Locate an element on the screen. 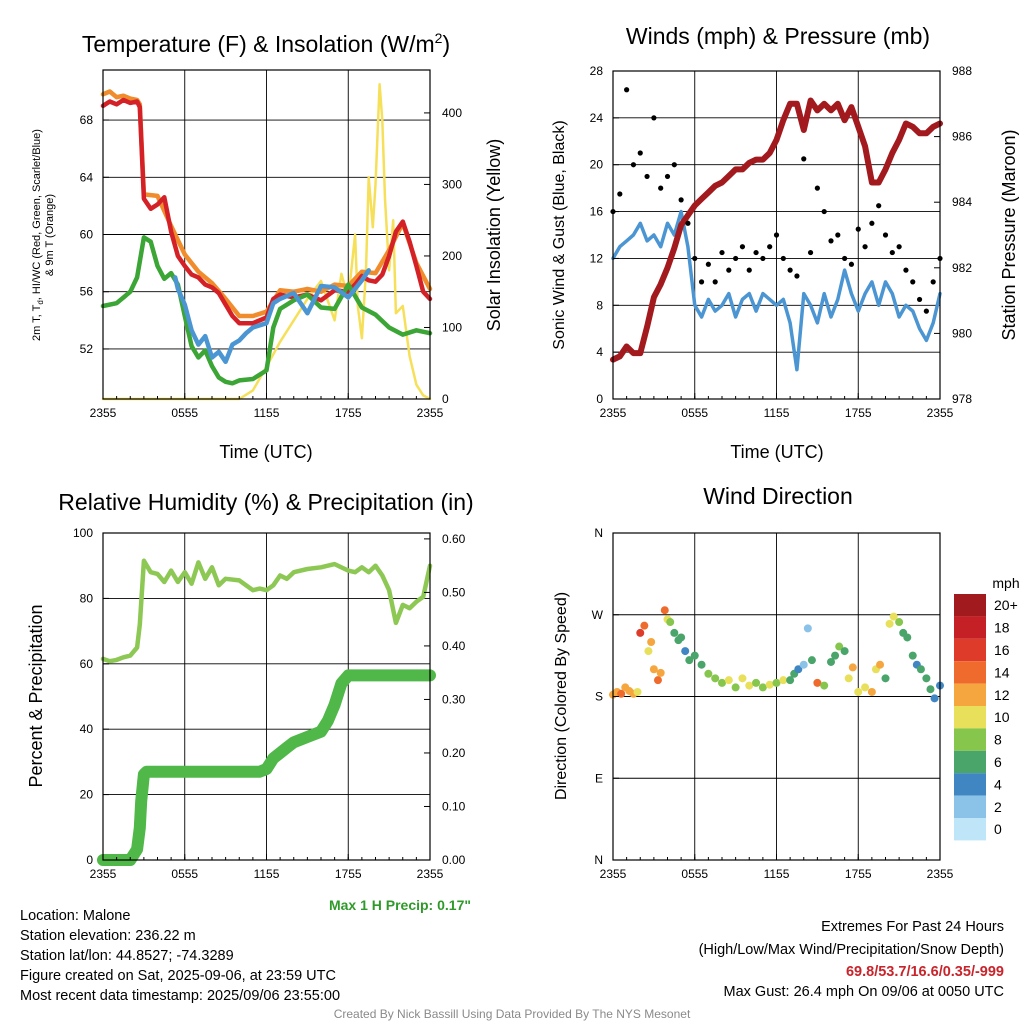 The width and height of the screenshot is (1024, 1024). station-latlon: Station lat/lon: 44.8527; -74.3289 is located at coordinates (127, 956).